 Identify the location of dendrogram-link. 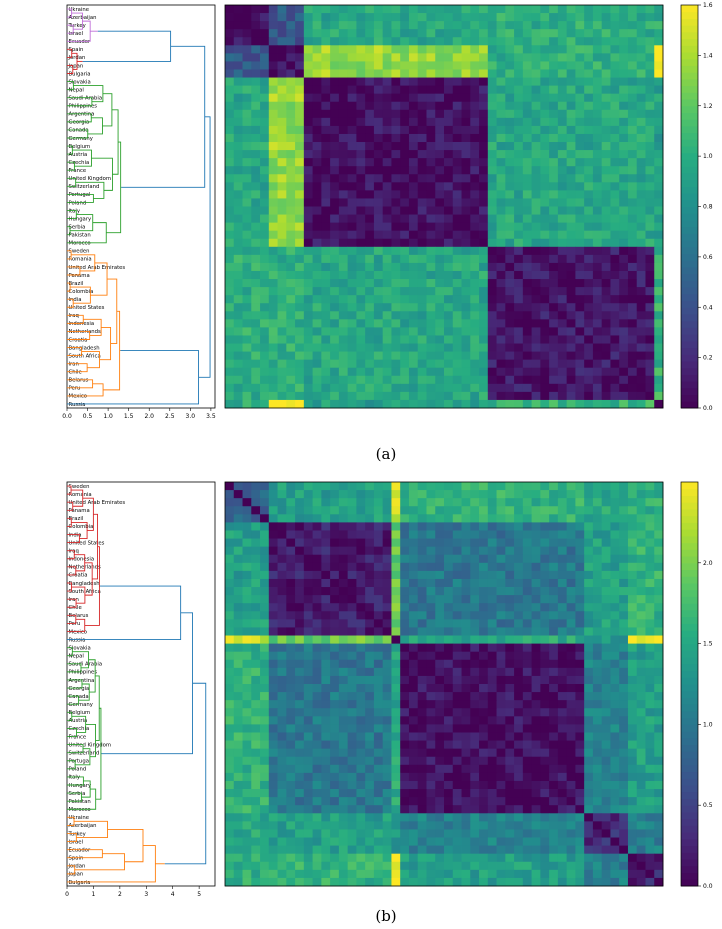
(115, 142).